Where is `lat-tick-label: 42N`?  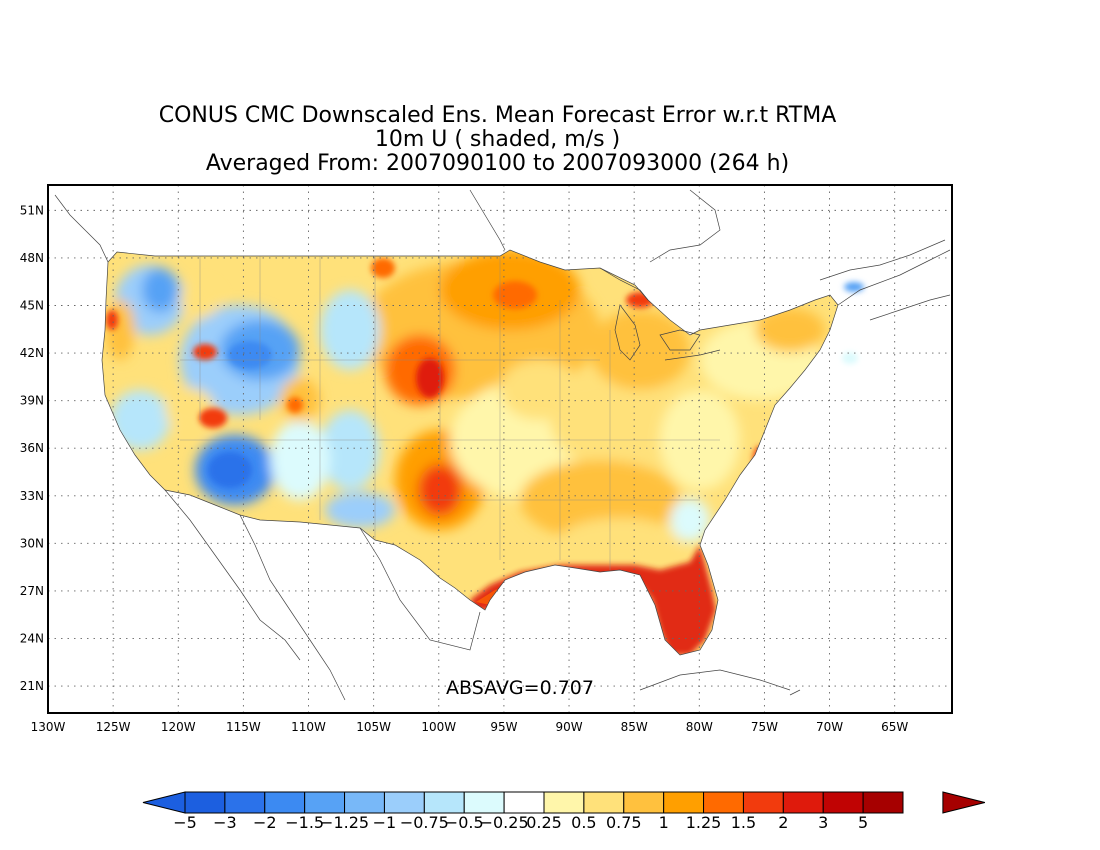 lat-tick-label: 42N is located at coordinates (32, 353).